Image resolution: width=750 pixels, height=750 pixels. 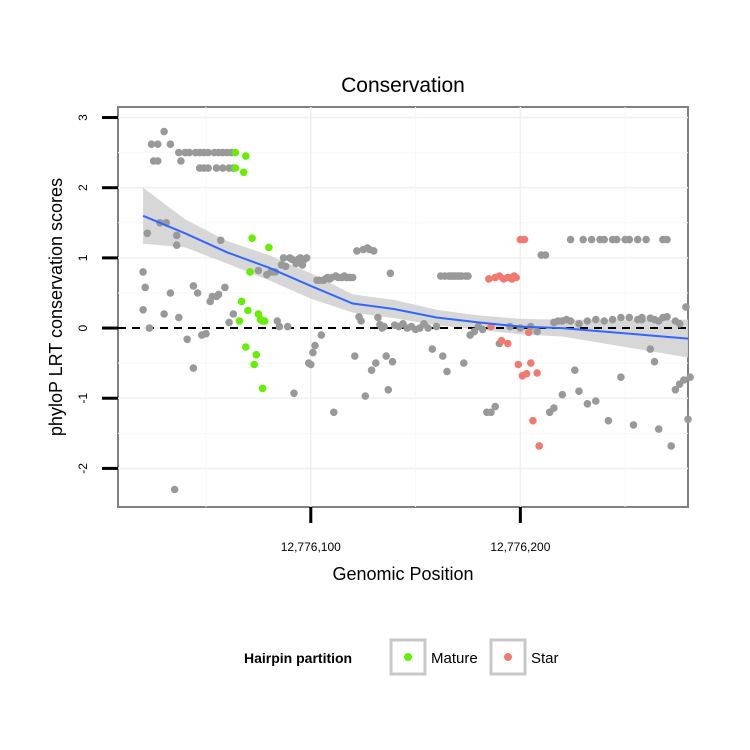 I want to click on loess-smooth-line, so click(x=415, y=277).